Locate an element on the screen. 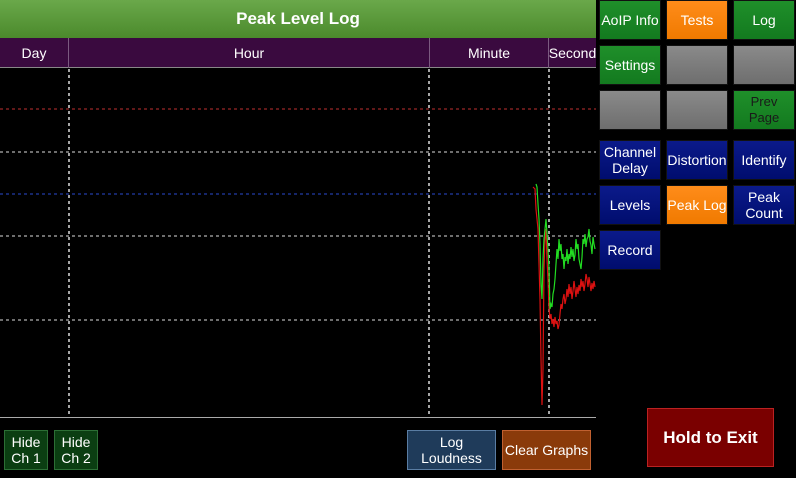 This screenshot has height=478, width=796. channel-2-trace is located at coordinates (564, 296).